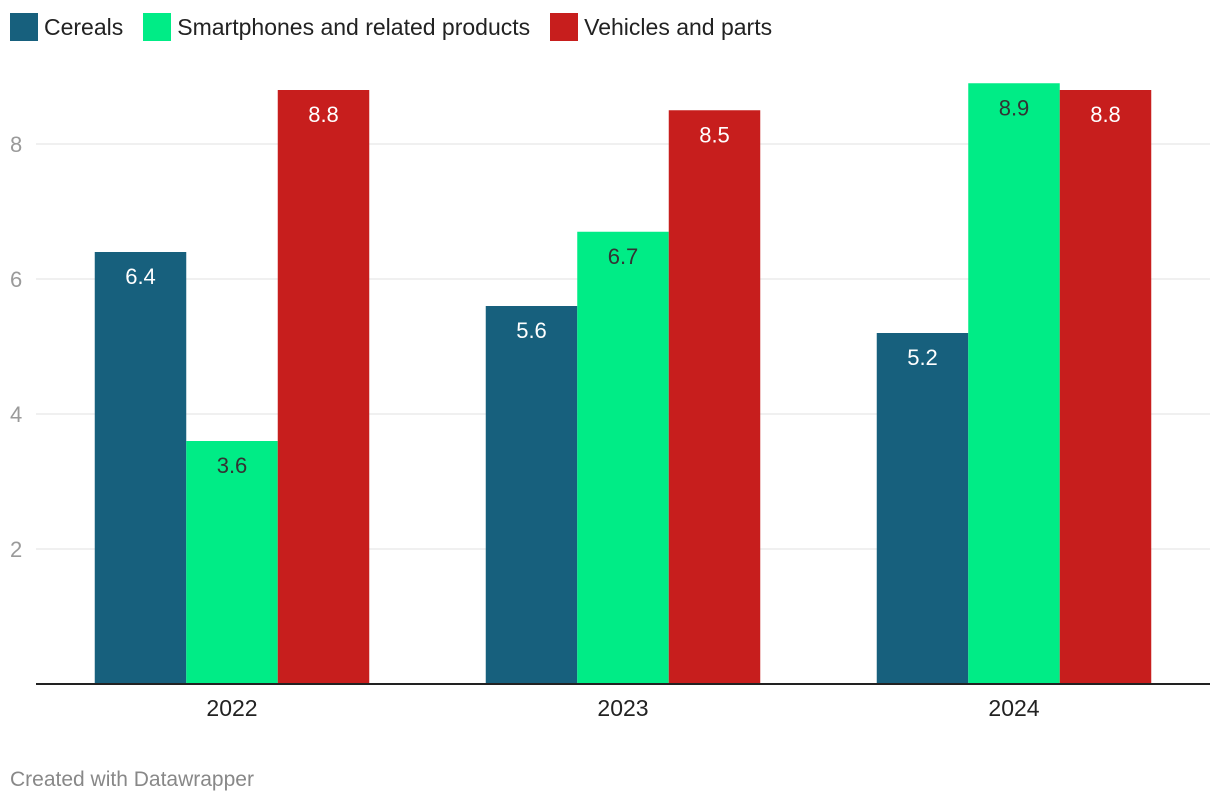 Image resolution: width=1220 pixels, height=806 pixels. What do you see at coordinates (140, 468) in the screenshot?
I see `bar-2022-cereals` at bounding box center [140, 468].